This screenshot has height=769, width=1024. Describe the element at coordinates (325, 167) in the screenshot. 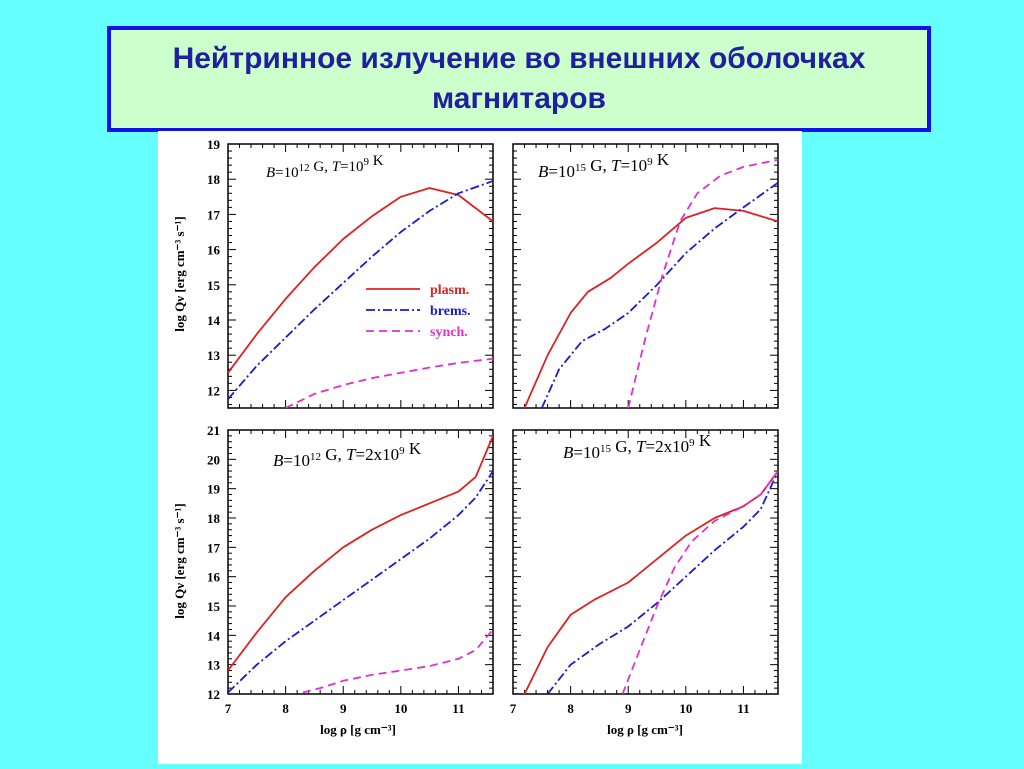

I see `panel-label: B=1012 G, T=109 K` at that location.